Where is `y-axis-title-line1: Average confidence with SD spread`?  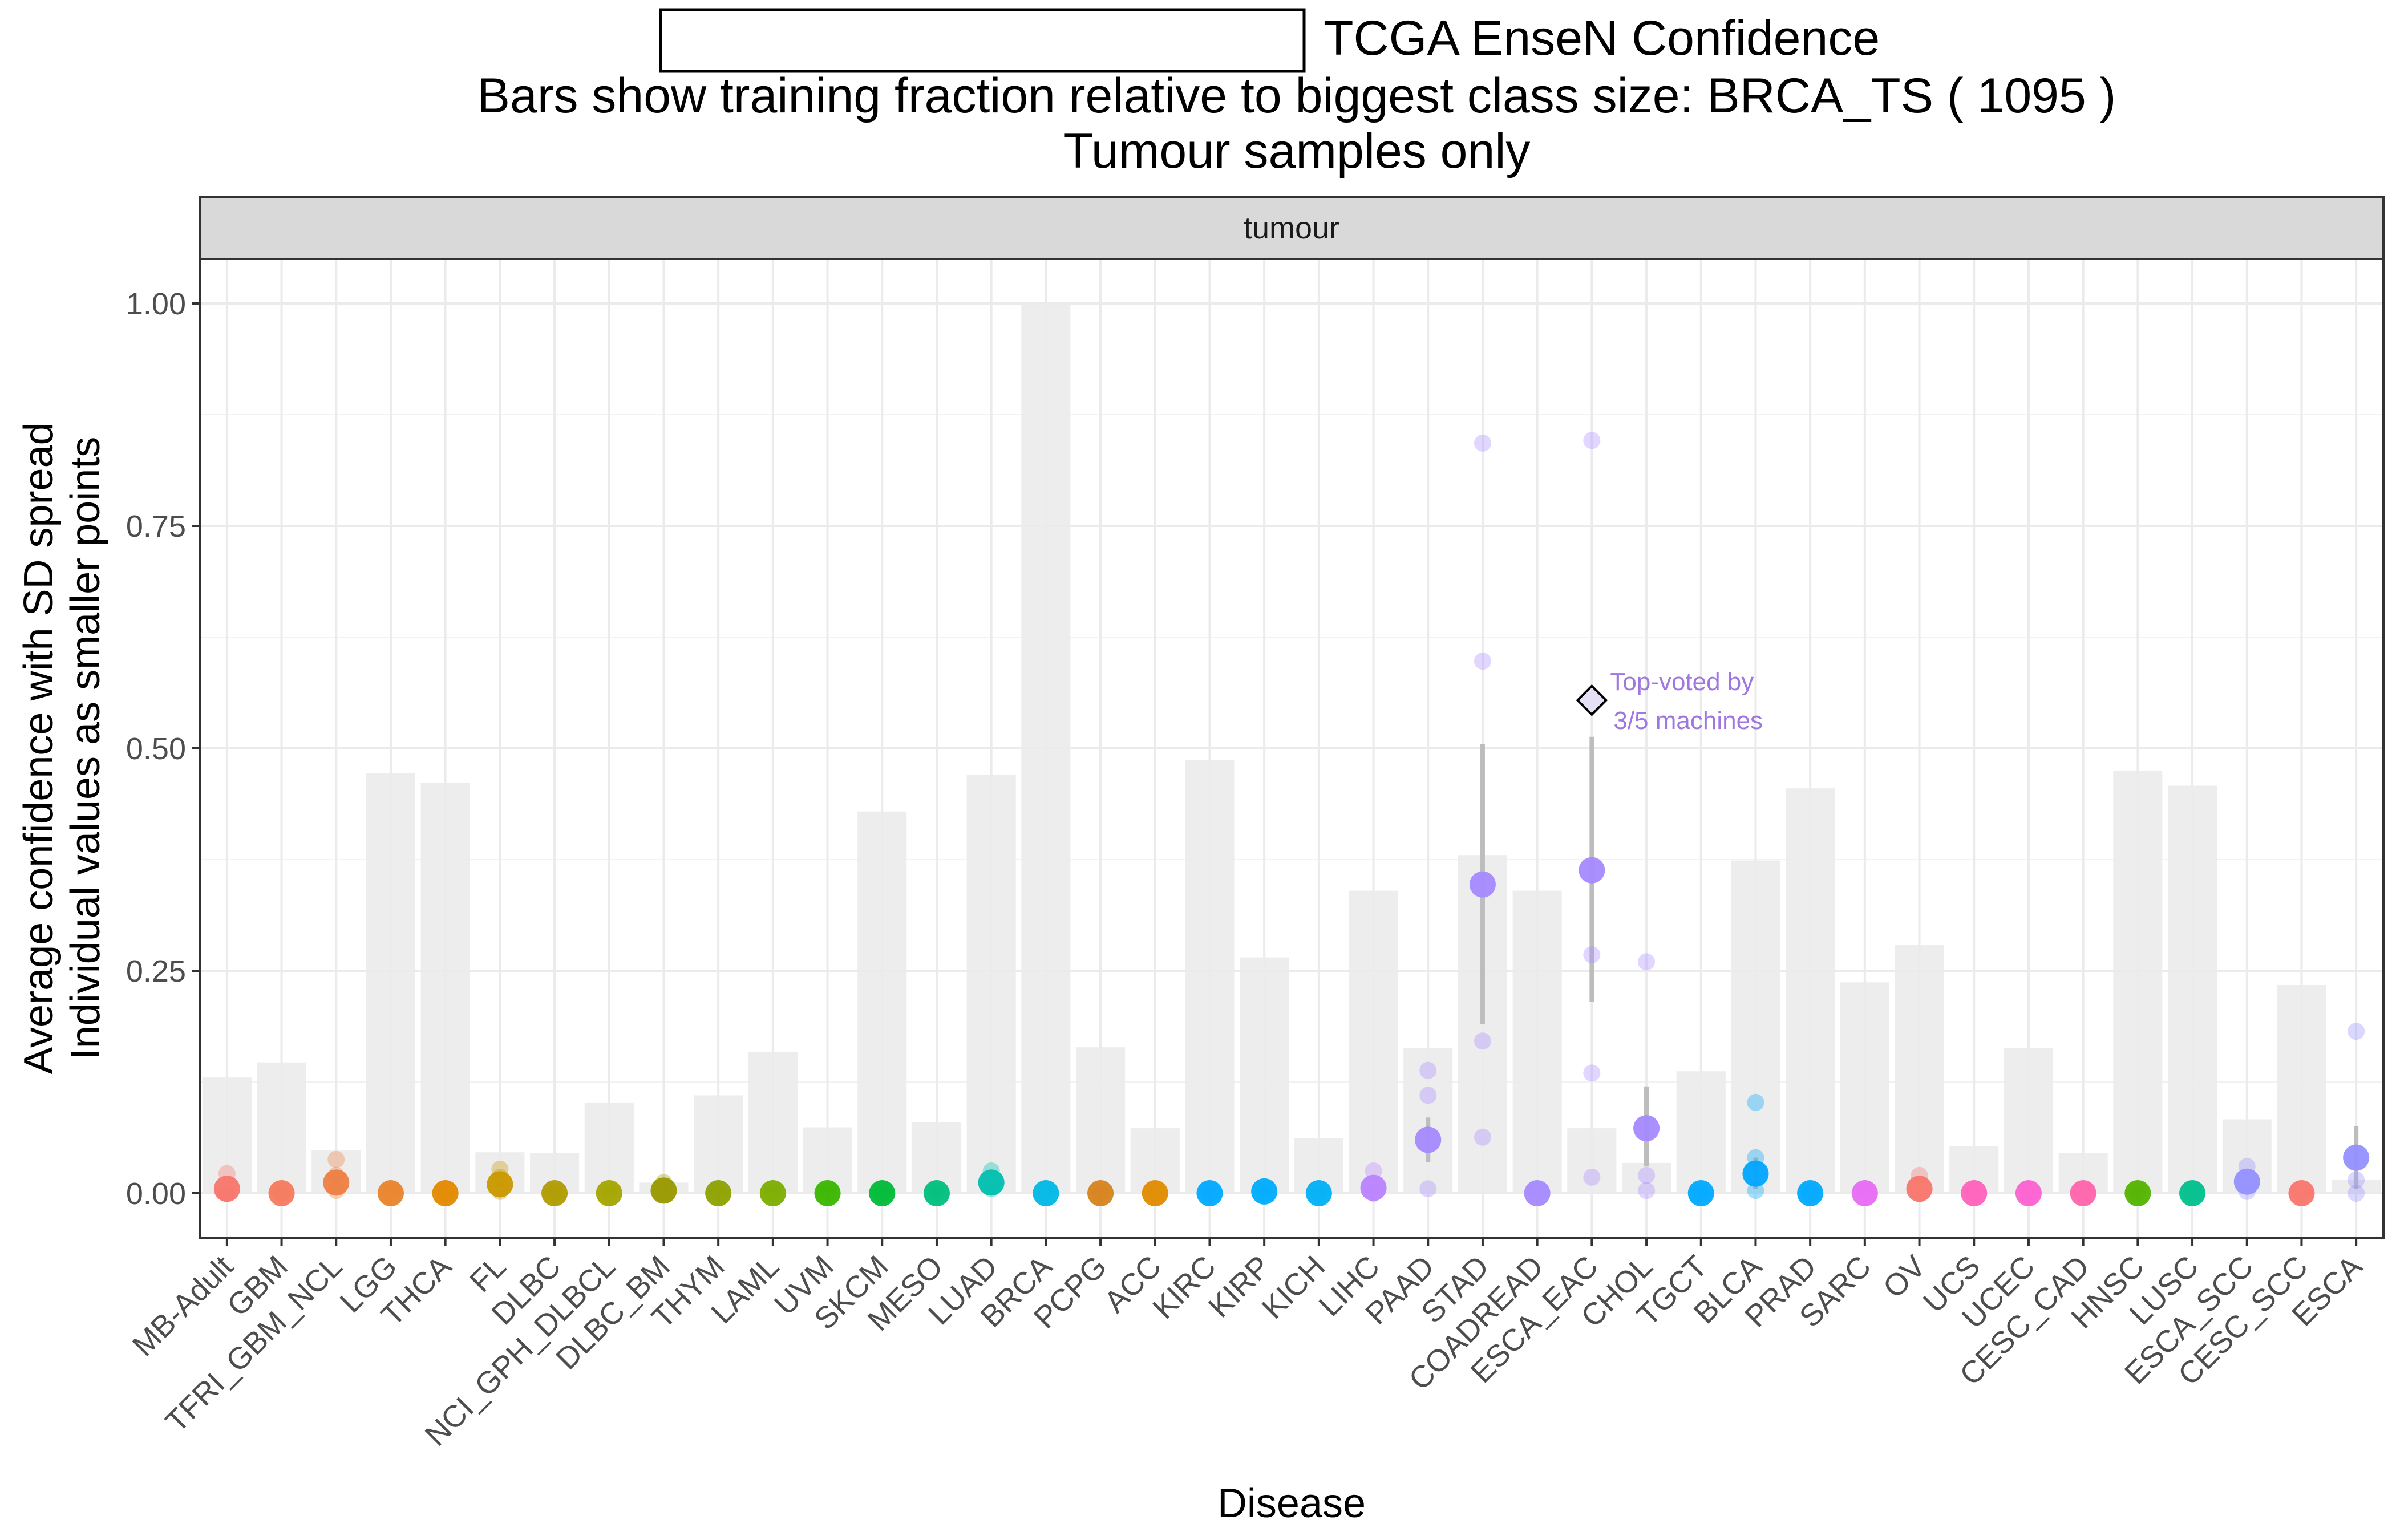
y-axis-title-line1: Average confidence with SD spread is located at coordinates (39, 748).